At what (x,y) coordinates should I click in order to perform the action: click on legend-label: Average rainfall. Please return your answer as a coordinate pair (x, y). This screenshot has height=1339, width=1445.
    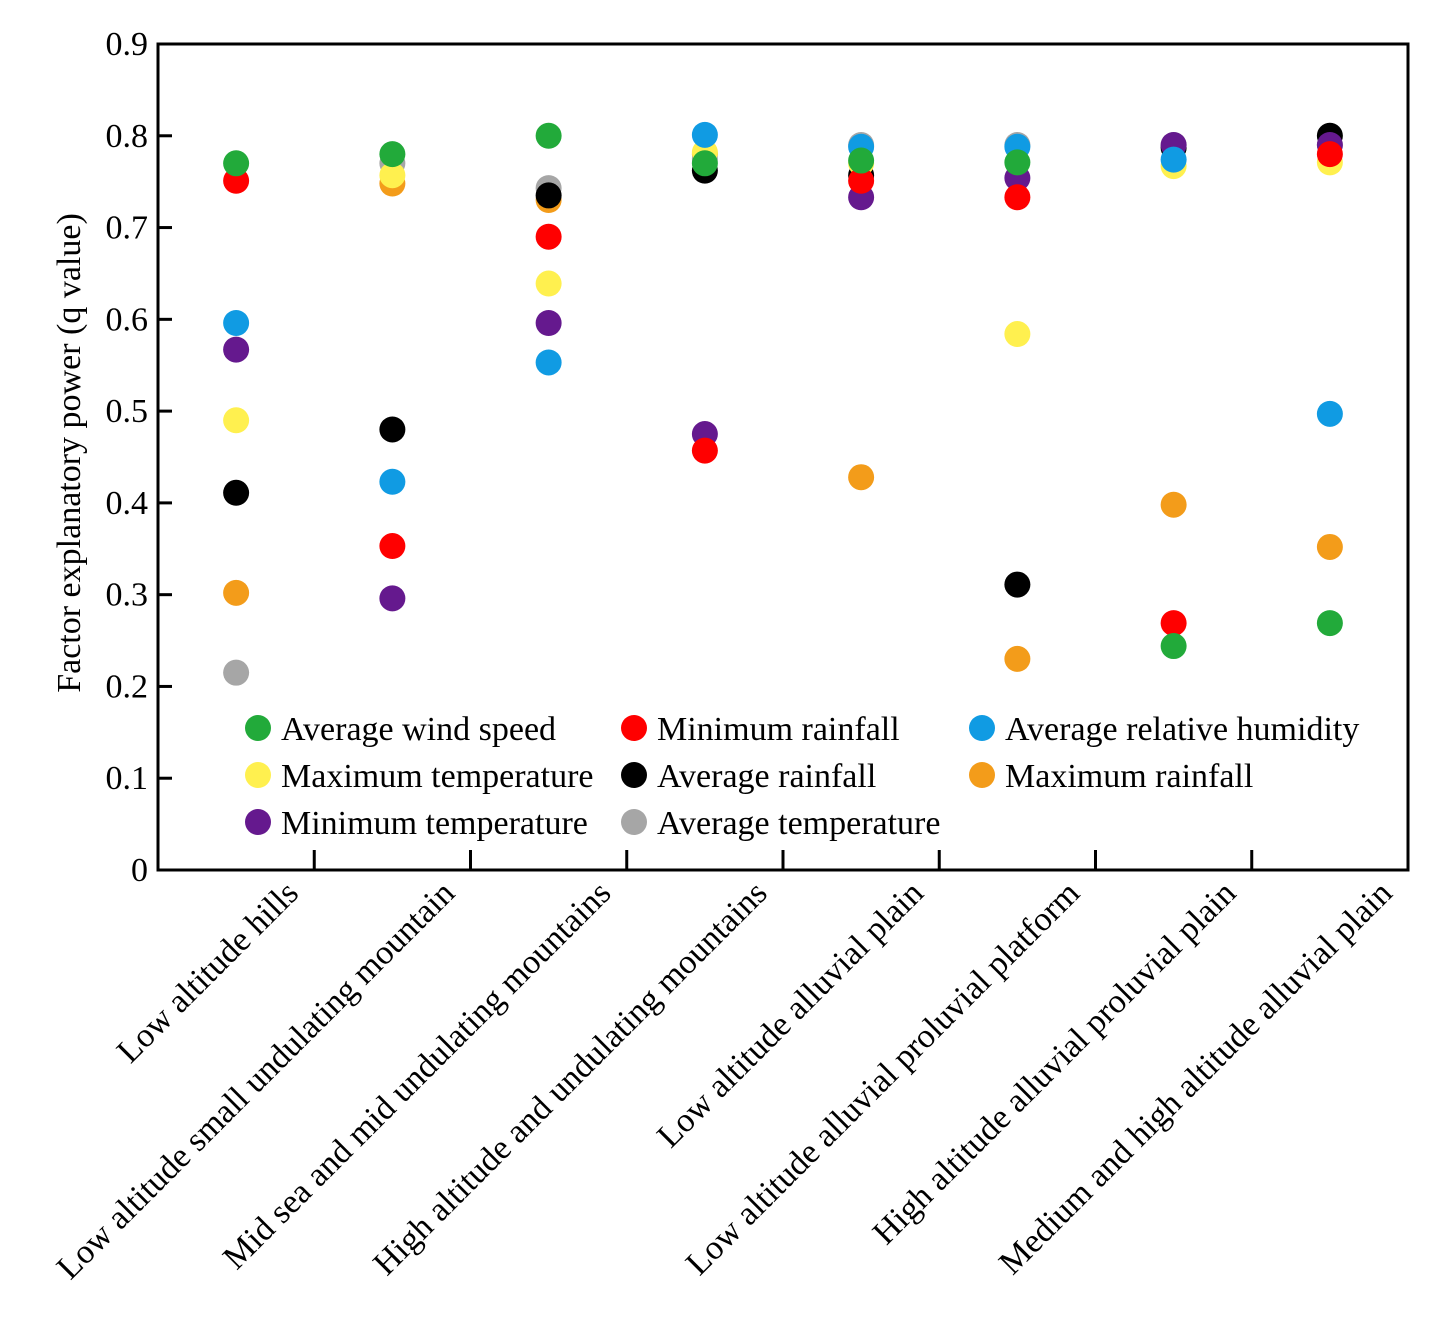
    Looking at the image, I should click on (766, 776).